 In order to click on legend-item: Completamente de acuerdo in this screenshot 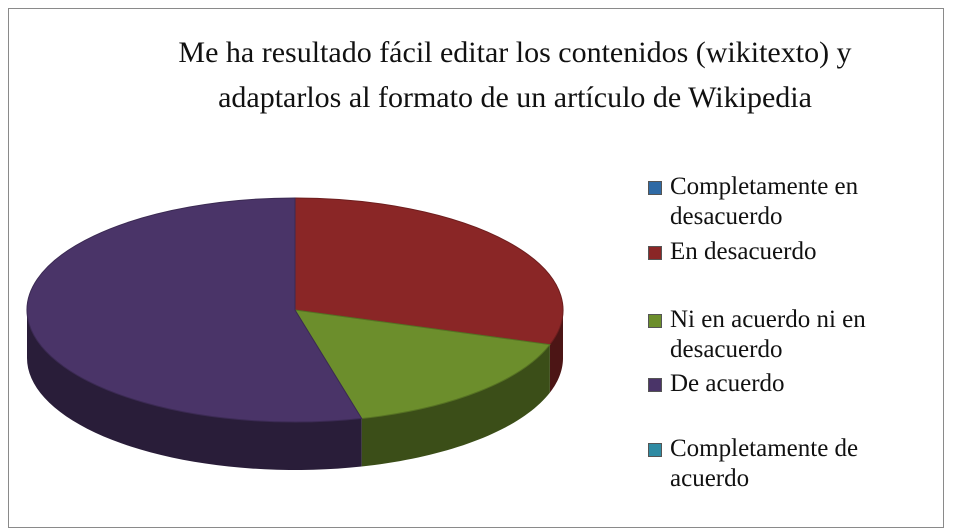, I will do `click(791, 464)`.